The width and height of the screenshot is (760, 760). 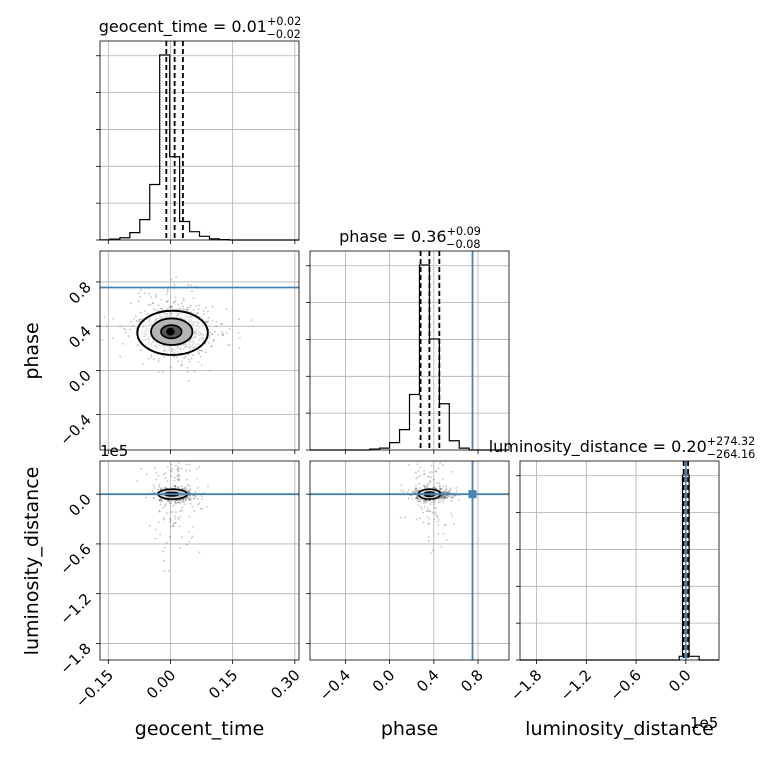 What do you see at coordinates (80, 505) in the screenshot?
I see `y-tick-label: 0.0` at bounding box center [80, 505].